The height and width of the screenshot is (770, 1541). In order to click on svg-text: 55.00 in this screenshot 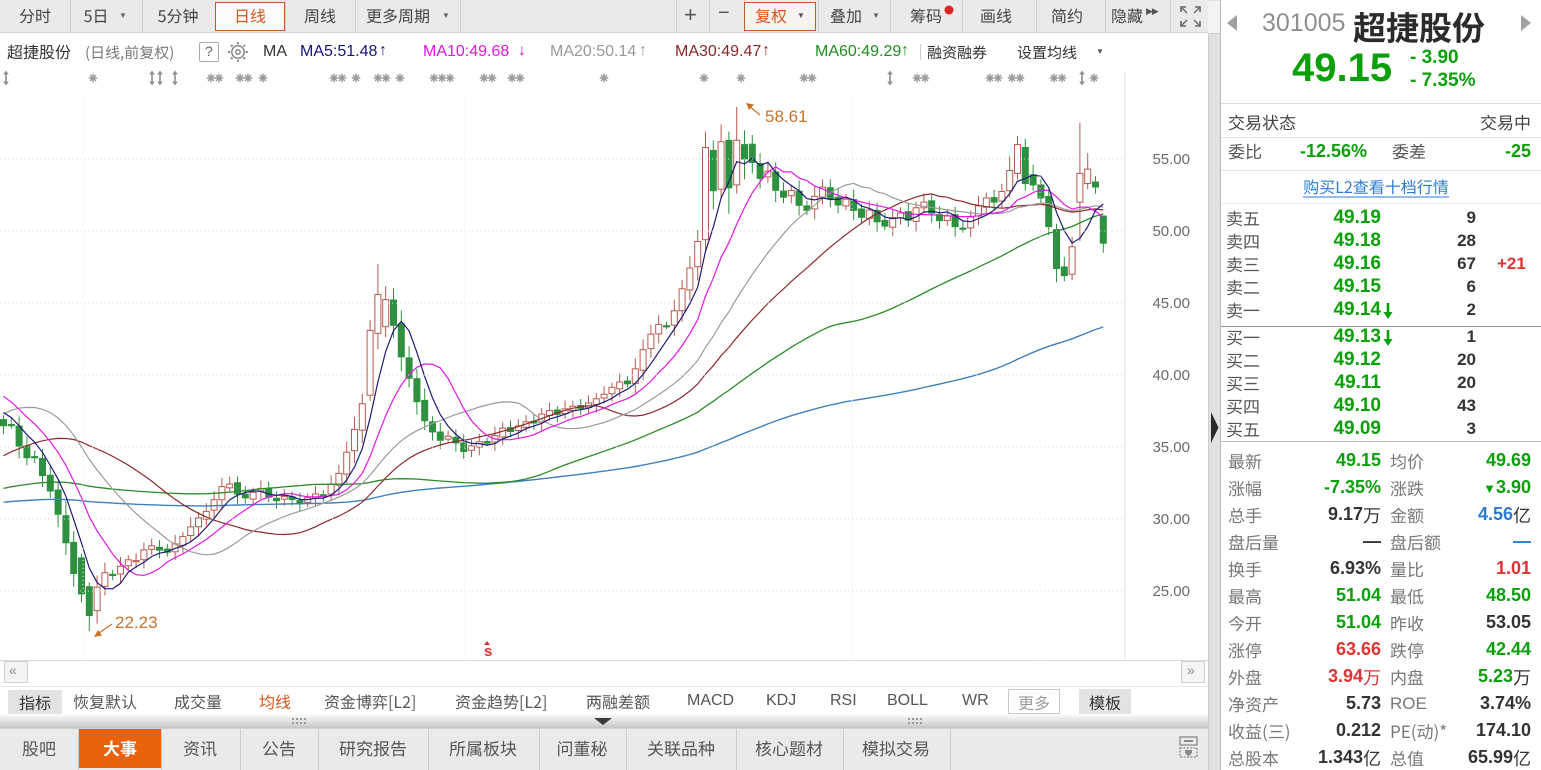, I will do `click(1171, 159)`.